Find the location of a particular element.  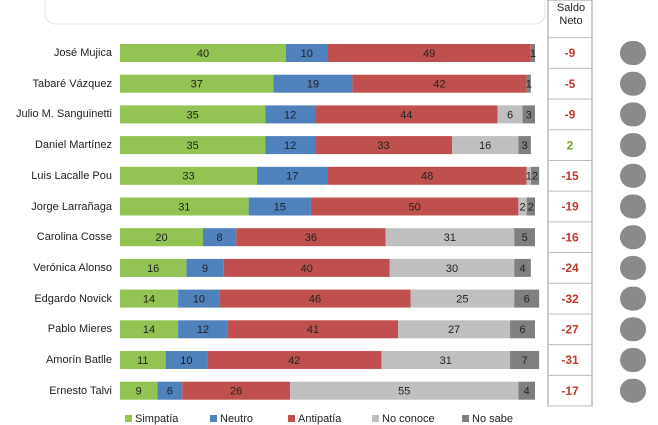

value-label: 11 is located at coordinates (142, 361).